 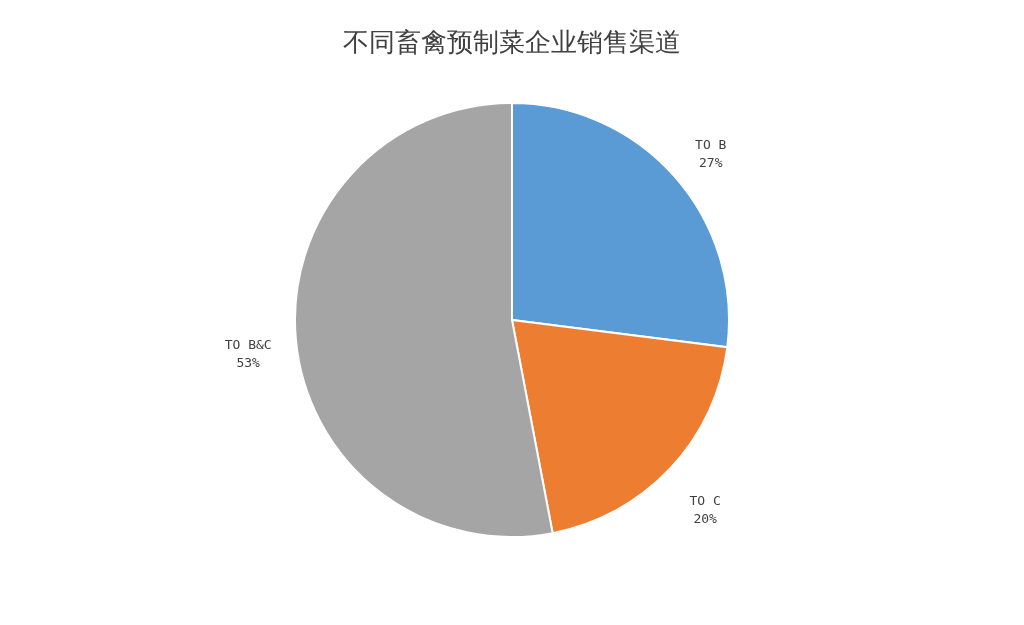 What do you see at coordinates (705, 519) in the screenshot?
I see `data-label: 20%` at bounding box center [705, 519].